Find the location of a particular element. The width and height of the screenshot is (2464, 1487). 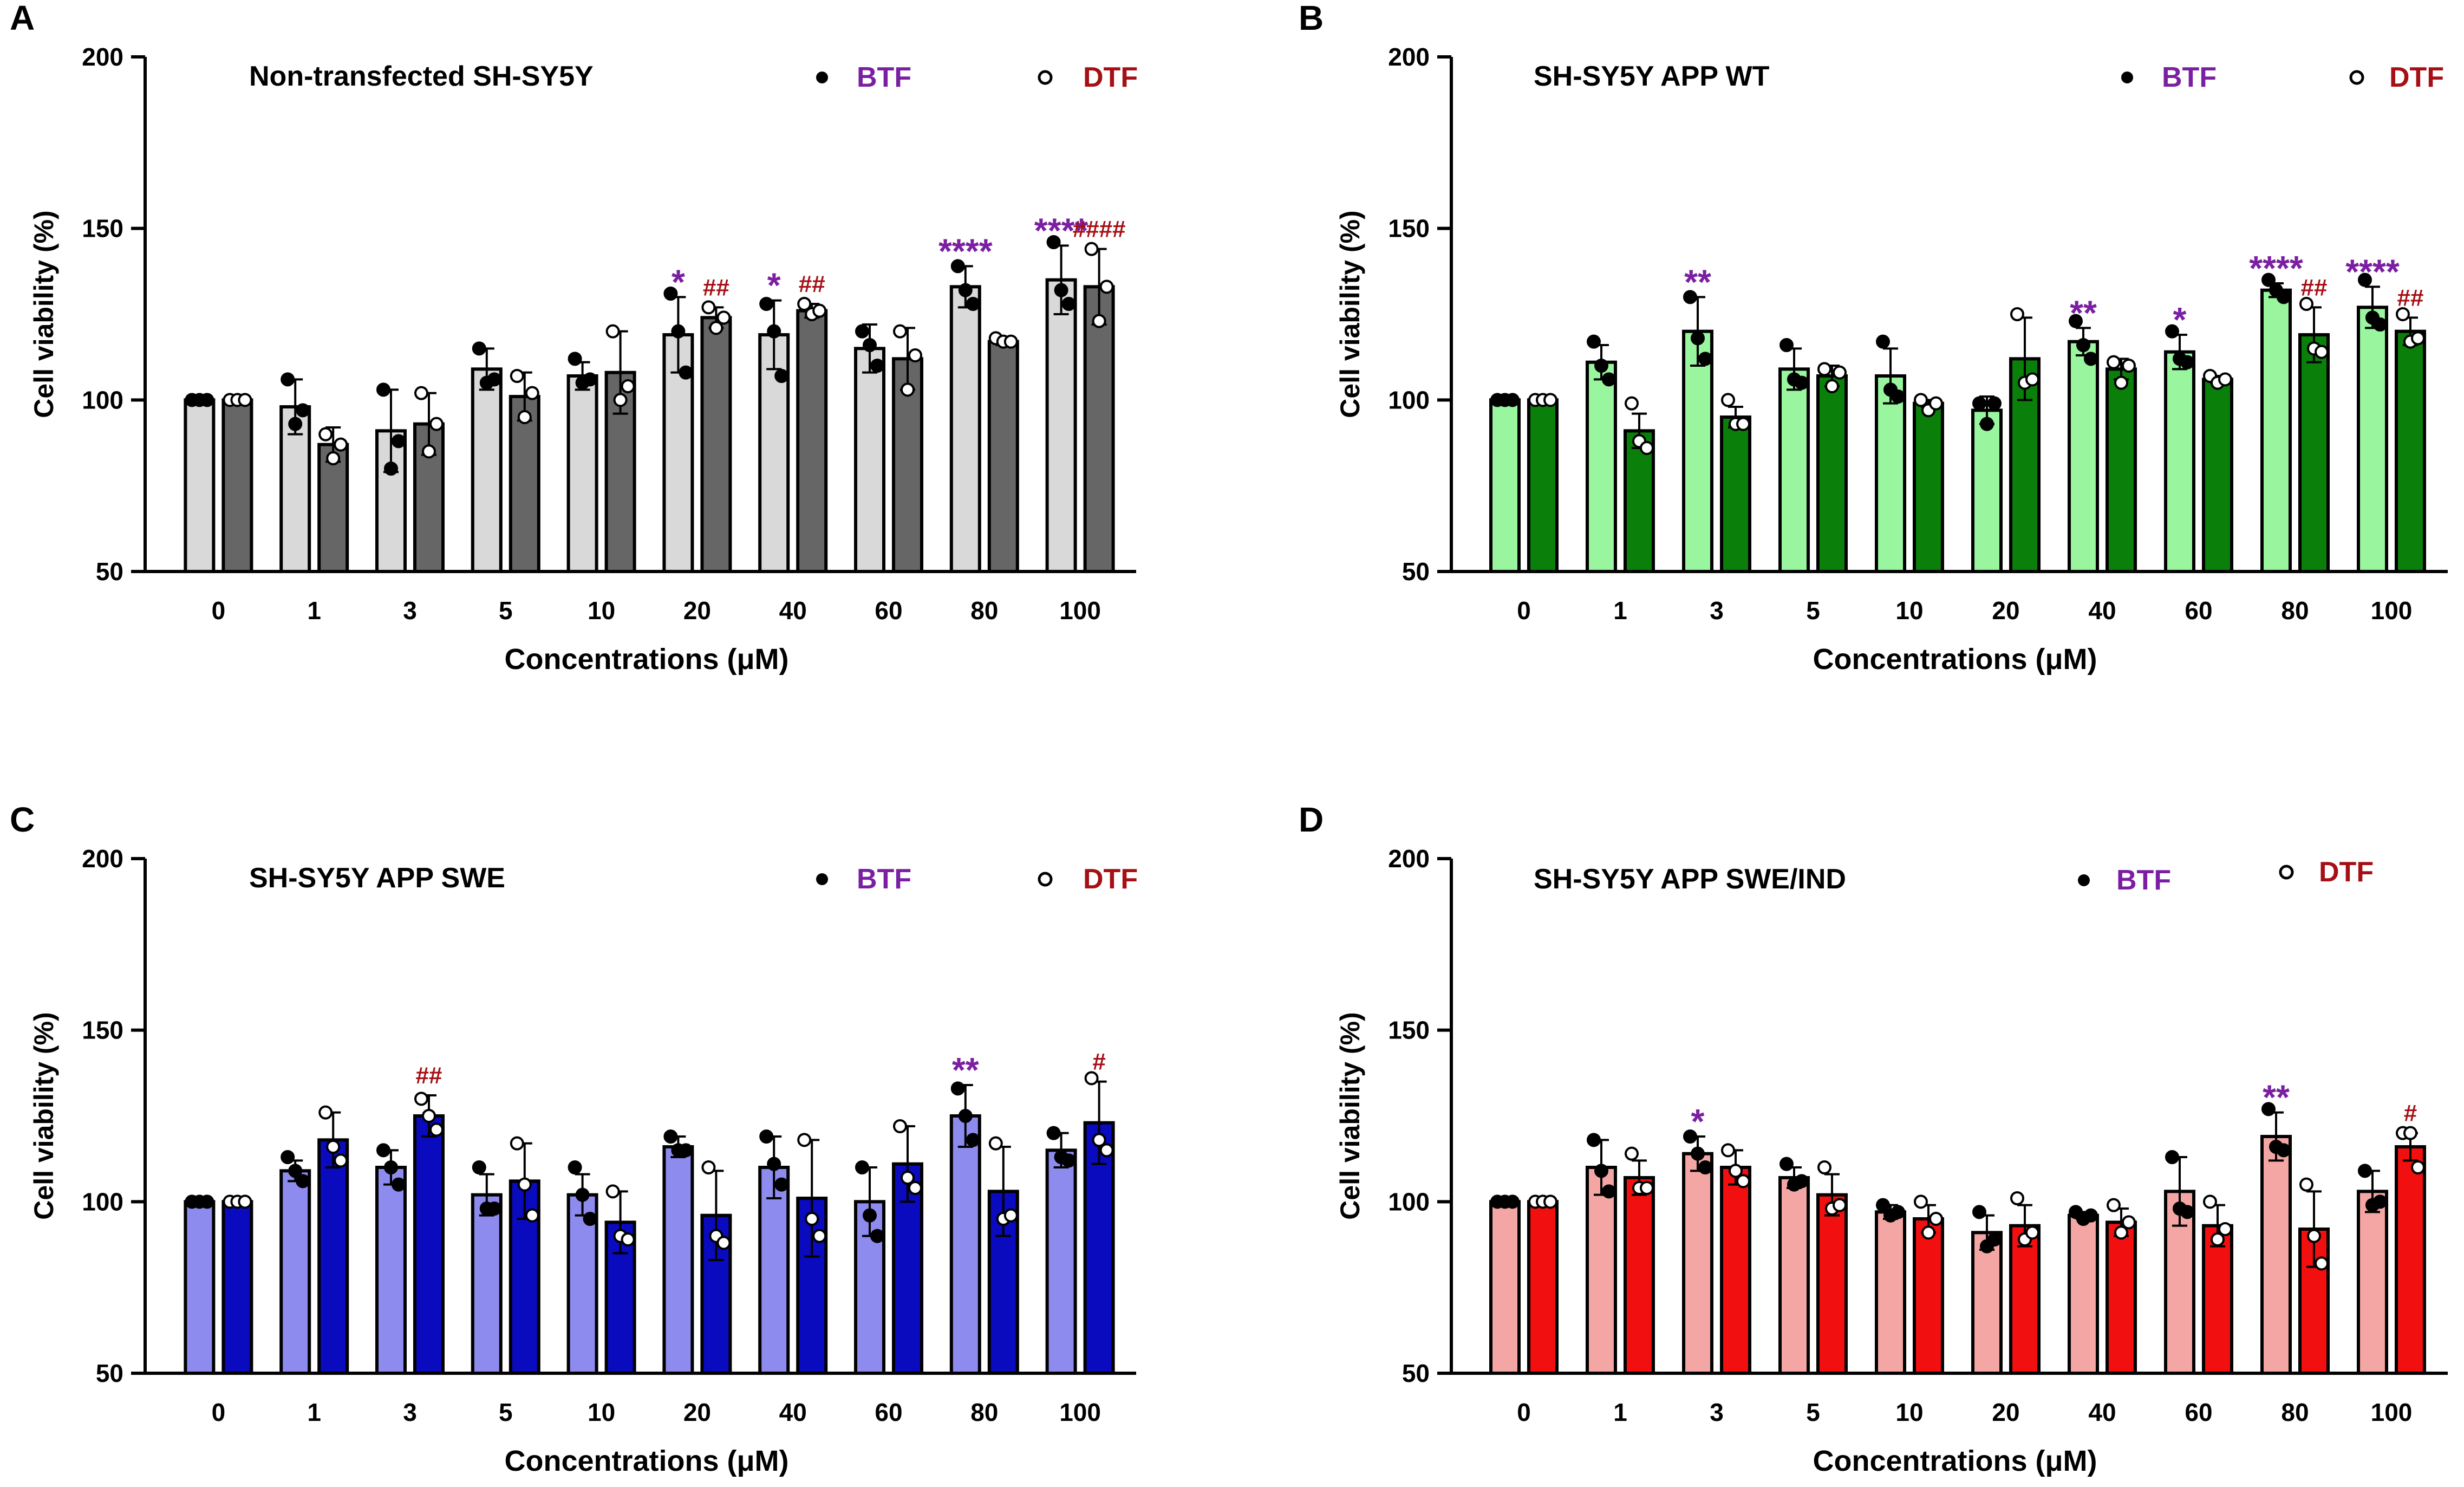

x-tick-label: 10 is located at coordinates (601, 1412).